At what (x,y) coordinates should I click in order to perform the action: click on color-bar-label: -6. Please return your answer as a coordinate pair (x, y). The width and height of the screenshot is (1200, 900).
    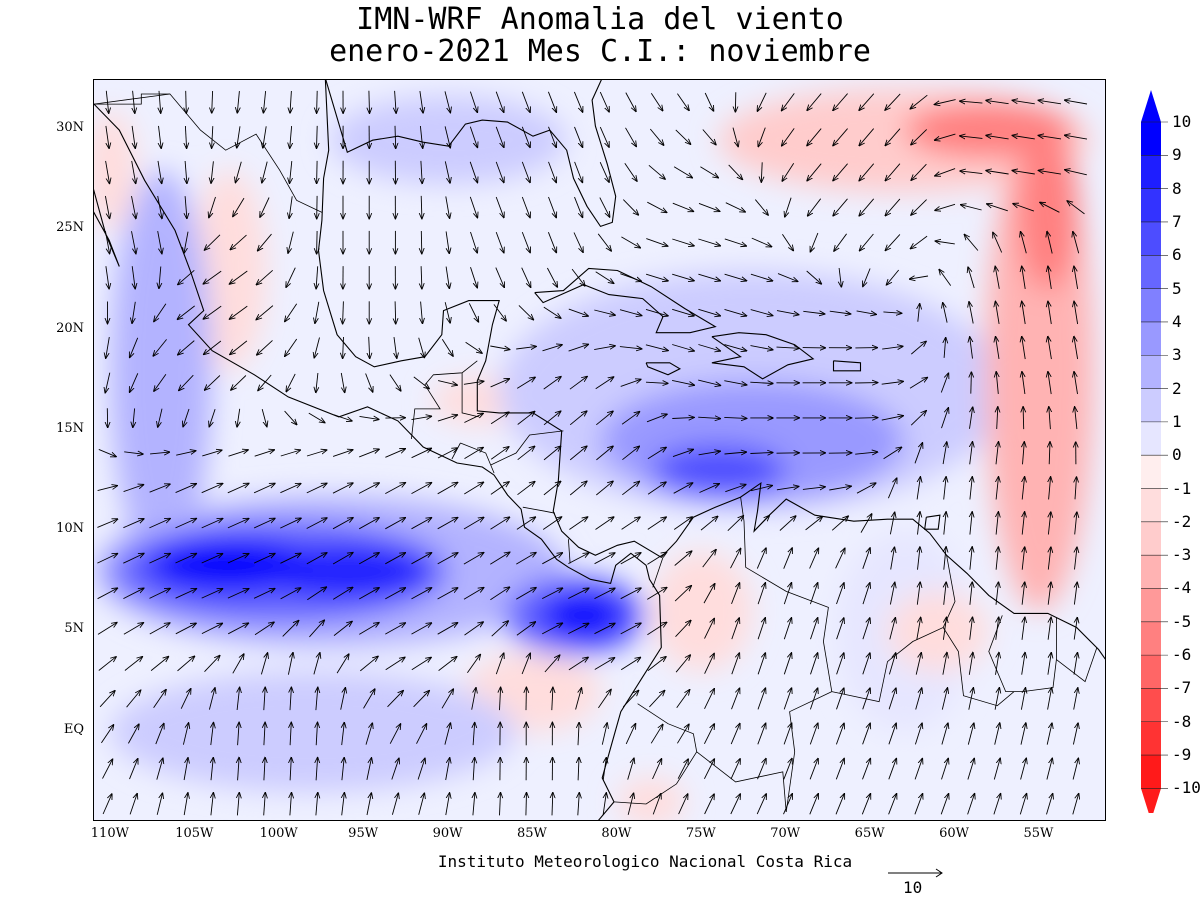
    Looking at the image, I should click on (1182, 655).